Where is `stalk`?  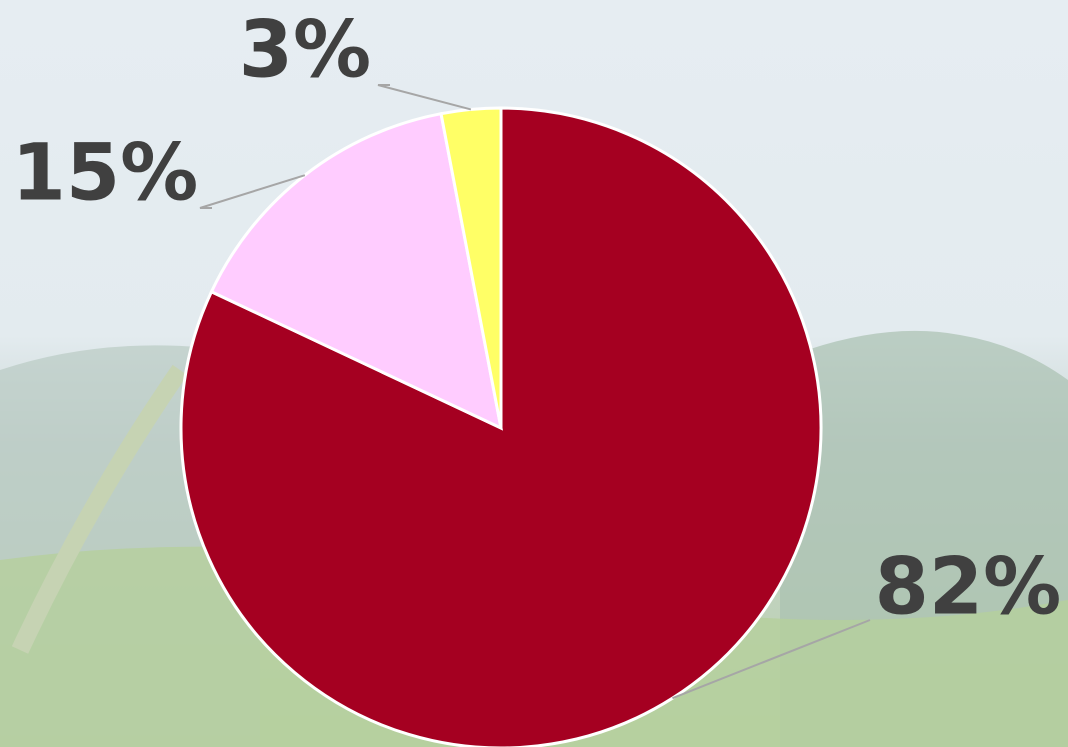
stalk is located at coordinates (99, 509).